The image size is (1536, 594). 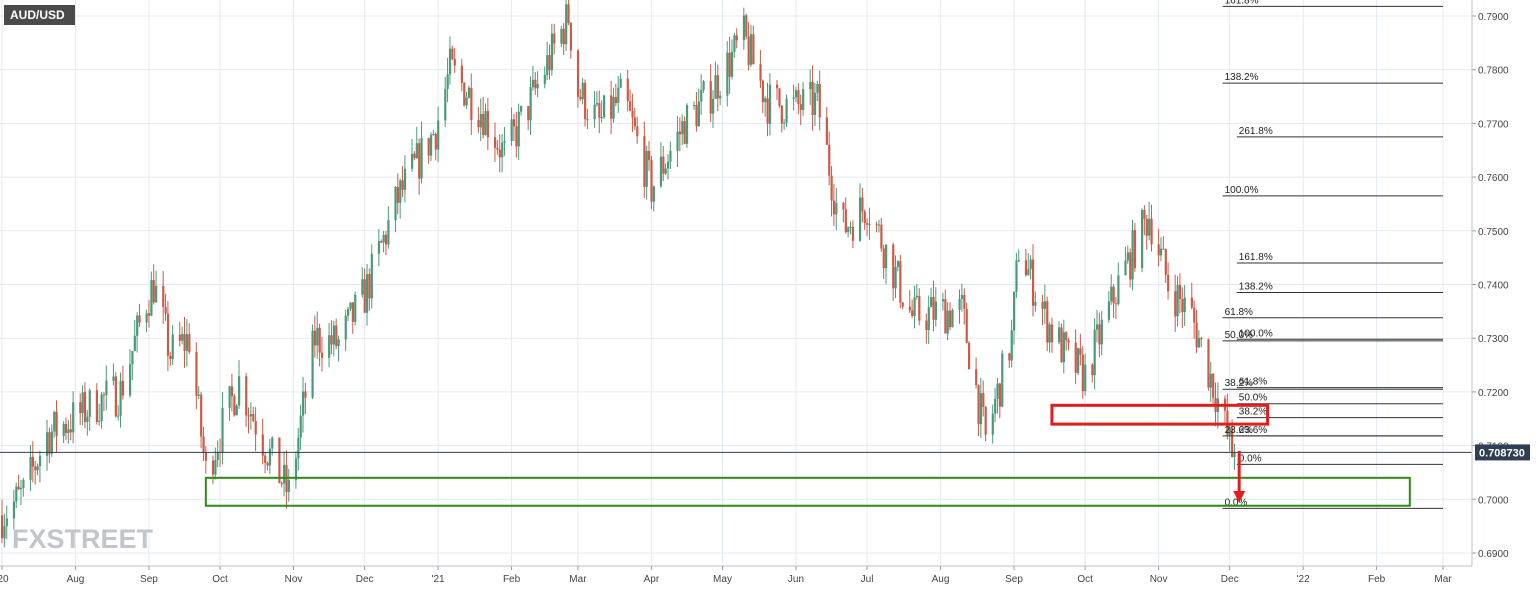 I want to click on x-tick-label: Aug, so click(x=941, y=579).